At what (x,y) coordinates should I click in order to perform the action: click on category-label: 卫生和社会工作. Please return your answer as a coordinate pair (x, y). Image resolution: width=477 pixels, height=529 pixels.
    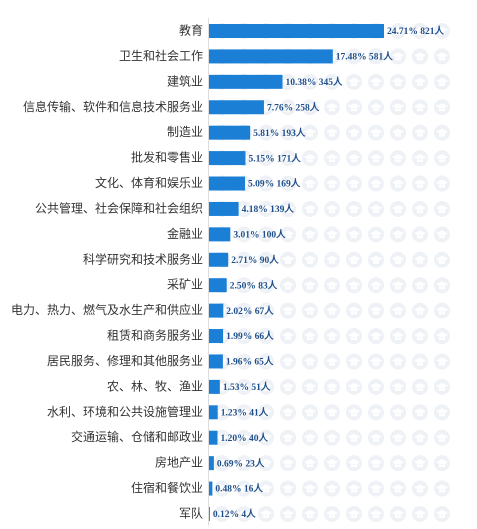
    Looking at the image, I should click on (161, 55).